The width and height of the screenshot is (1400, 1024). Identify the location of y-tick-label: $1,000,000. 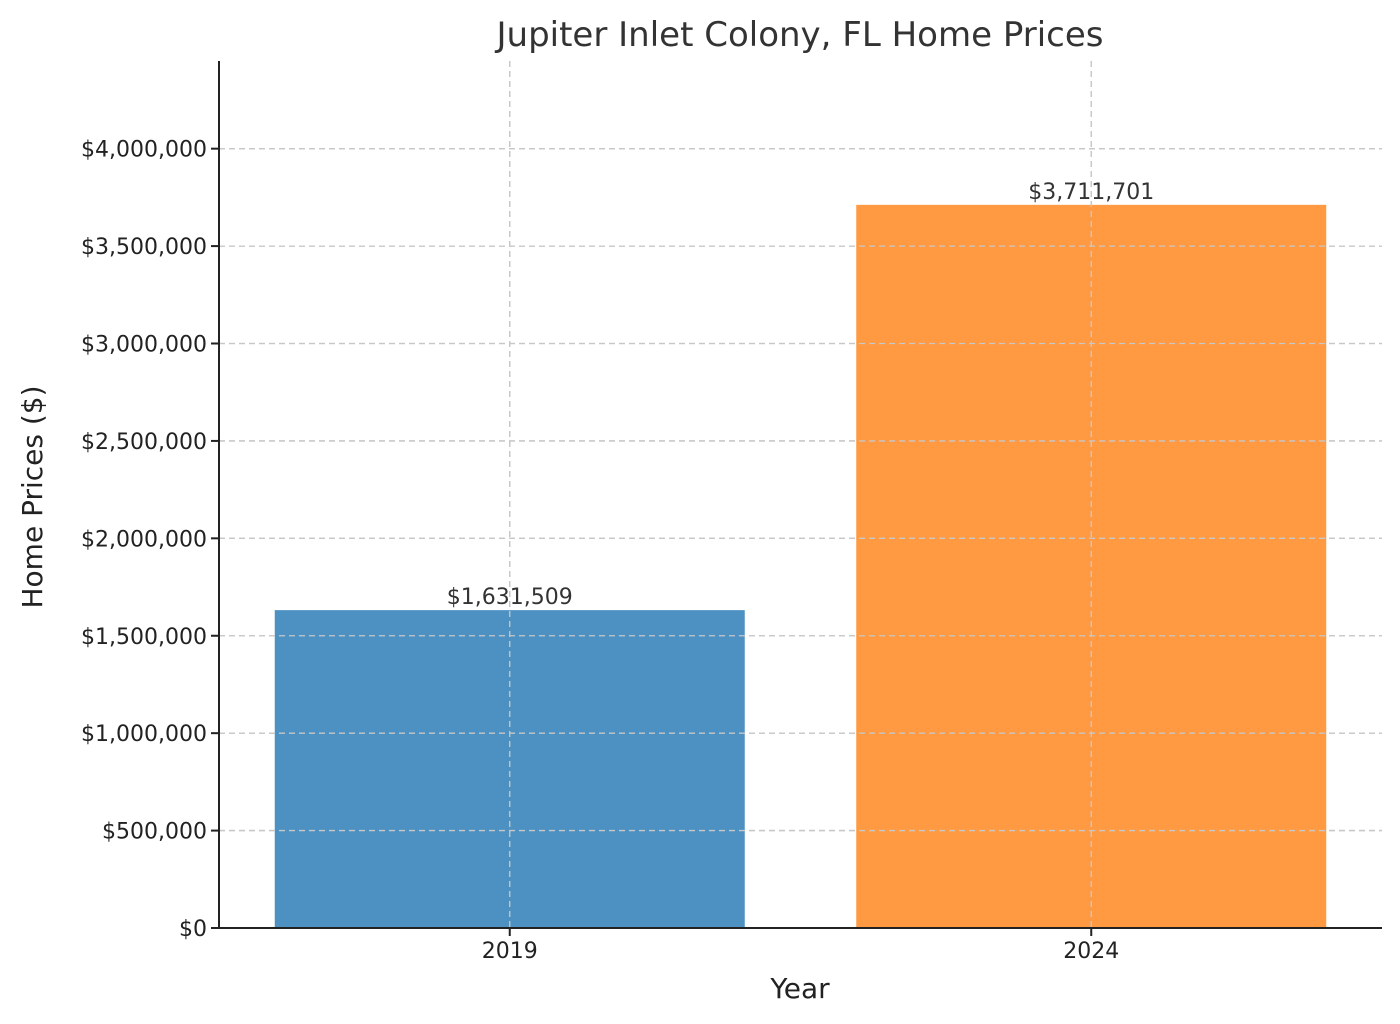
(144, 734).